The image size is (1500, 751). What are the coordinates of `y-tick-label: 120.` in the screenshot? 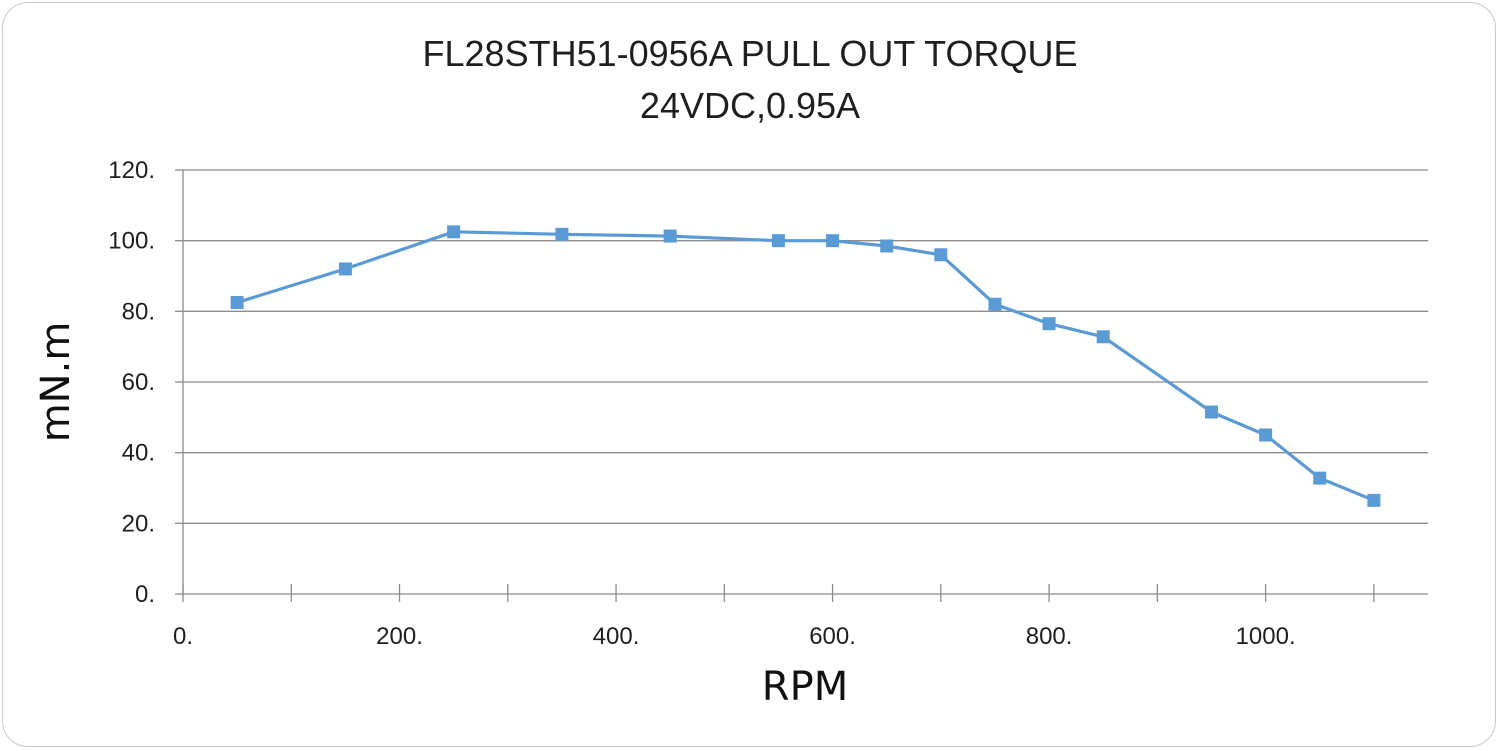 It's located at (131, 170).